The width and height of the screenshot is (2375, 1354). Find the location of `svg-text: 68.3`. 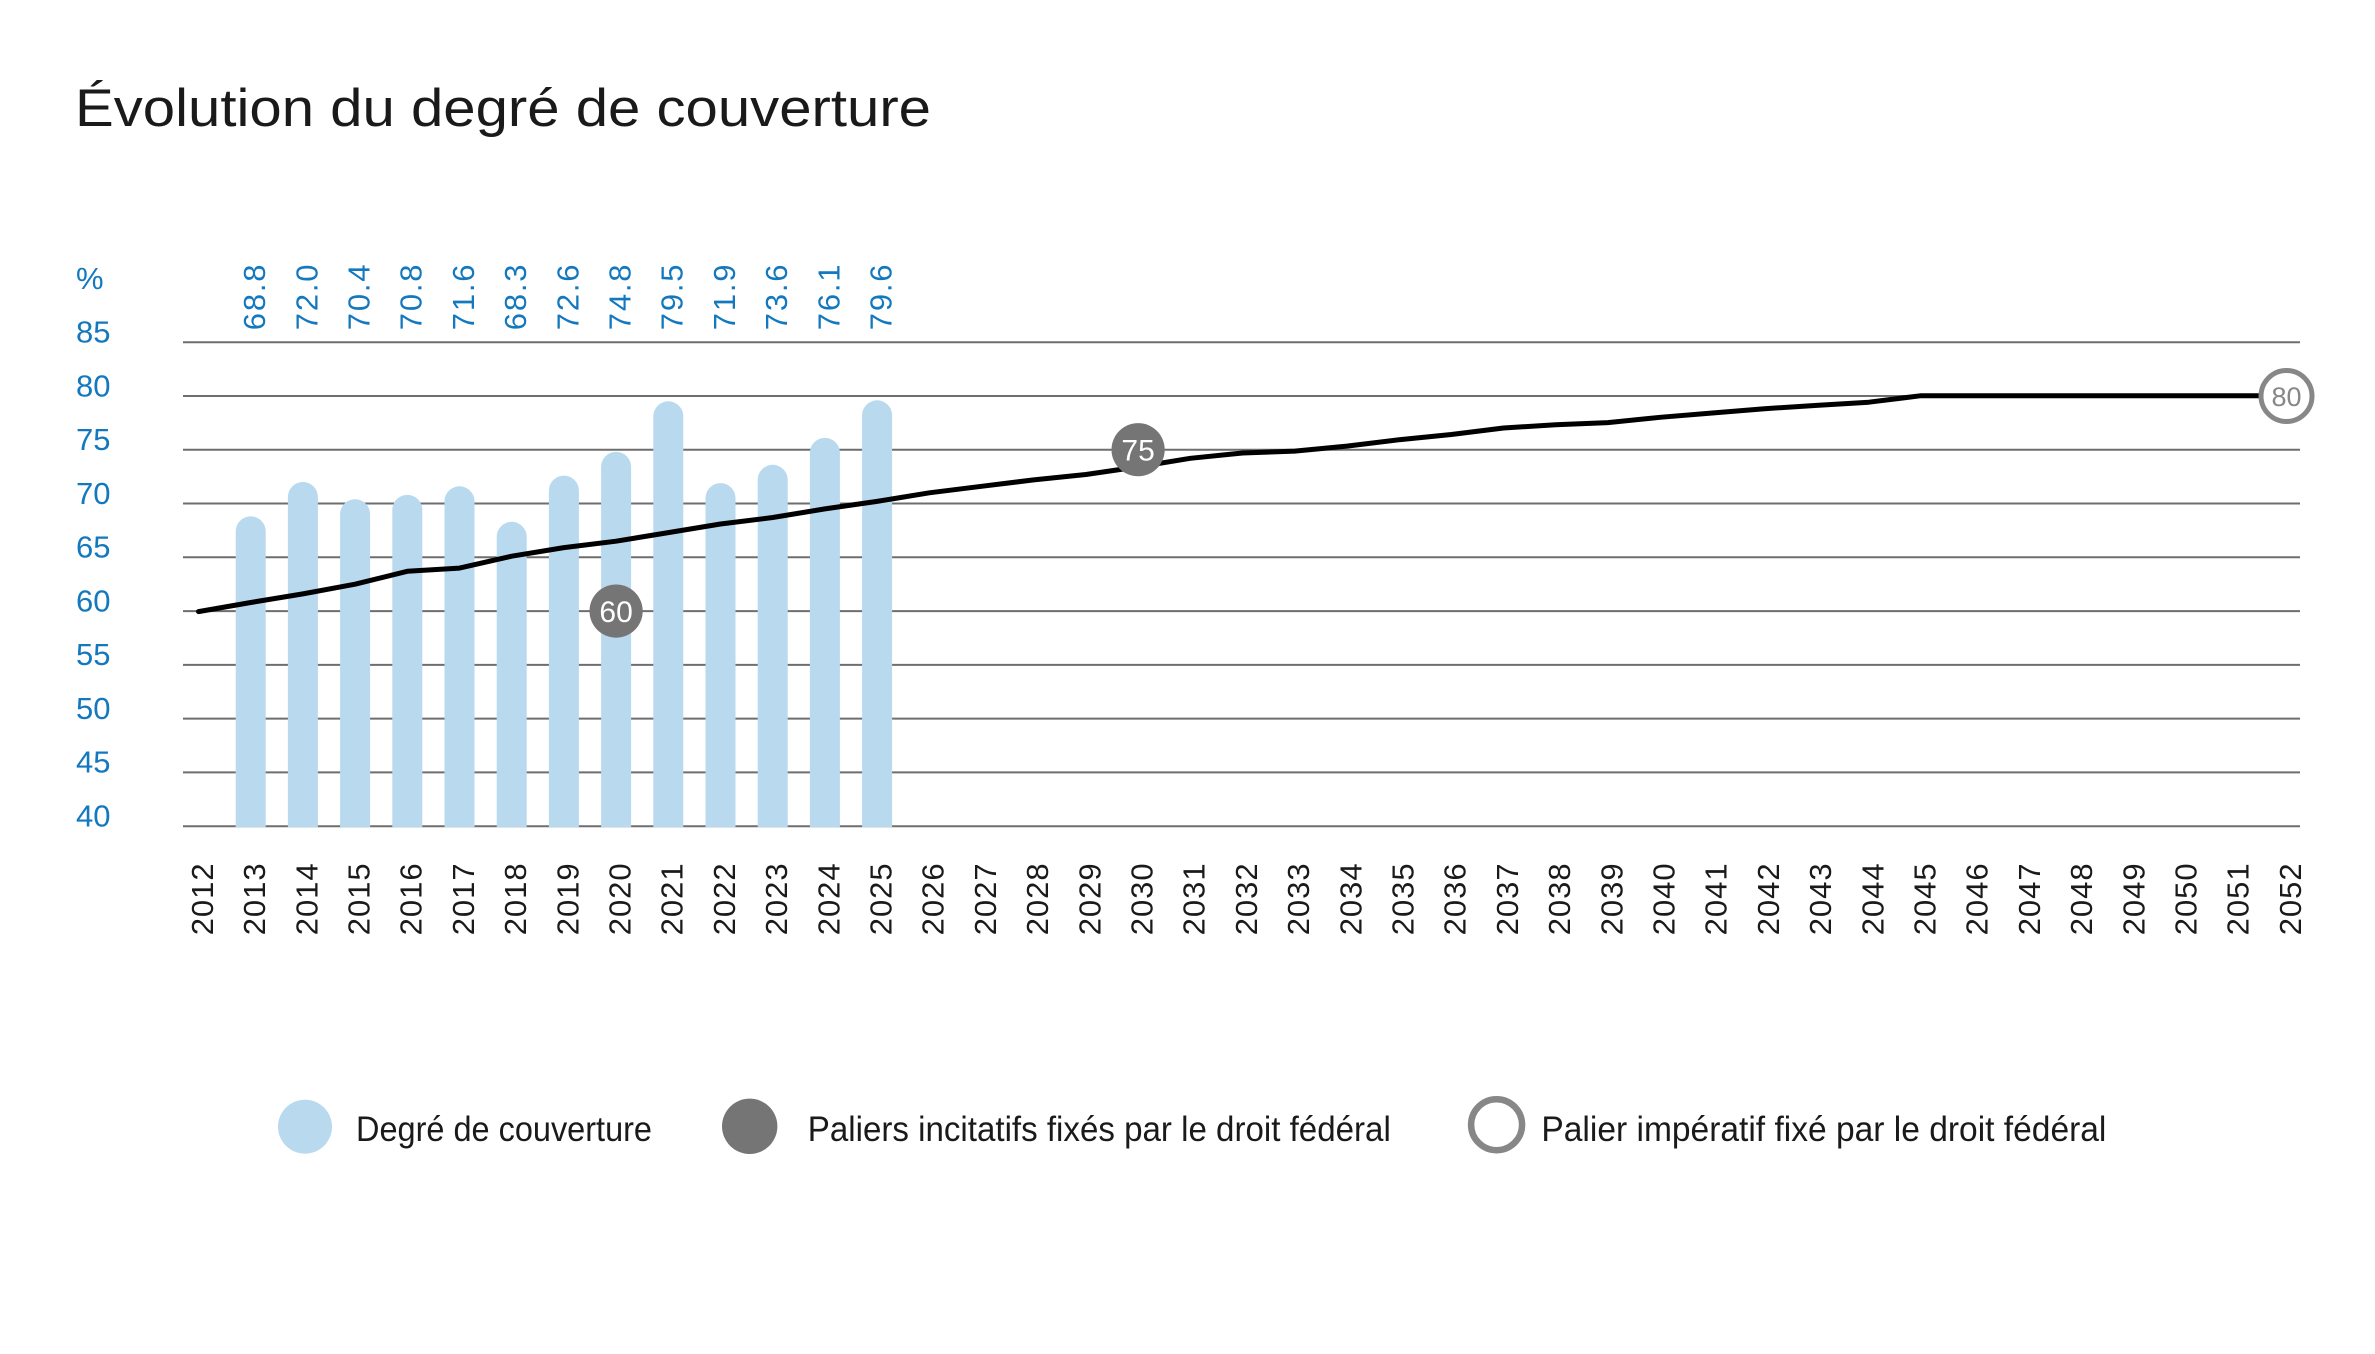

svg-text: 68.3 is located at coordinates (515, 297).